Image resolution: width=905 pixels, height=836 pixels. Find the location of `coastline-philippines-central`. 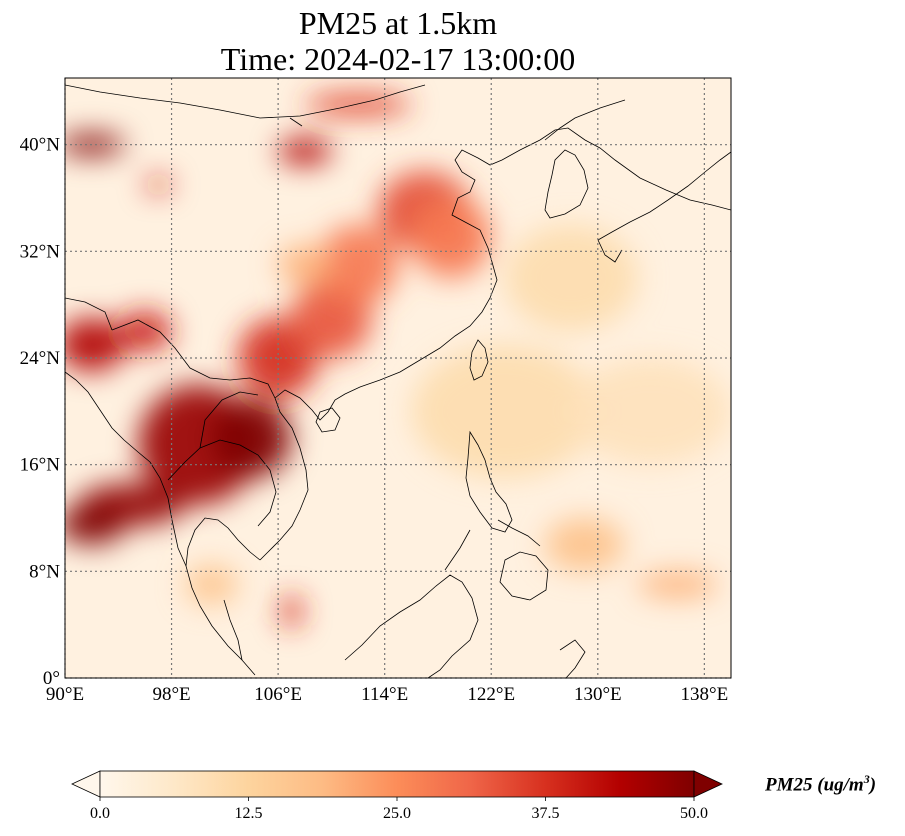

coastline-philippines-central is located at coordinates (492, 545).